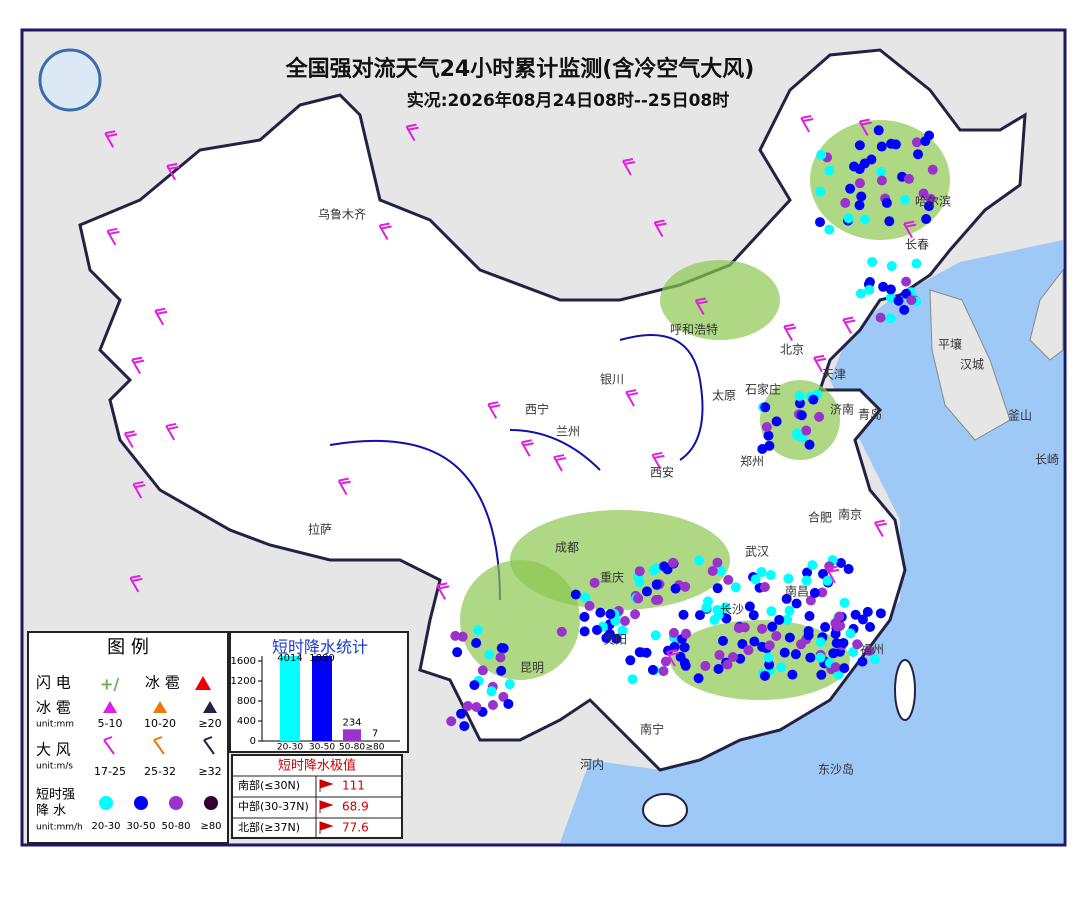 This screenshot has height=899, width=1083. What do you see at coordinates (612, 380) in the screenshot?
I see `city-label: 银川` at bounding box center [612, 380].